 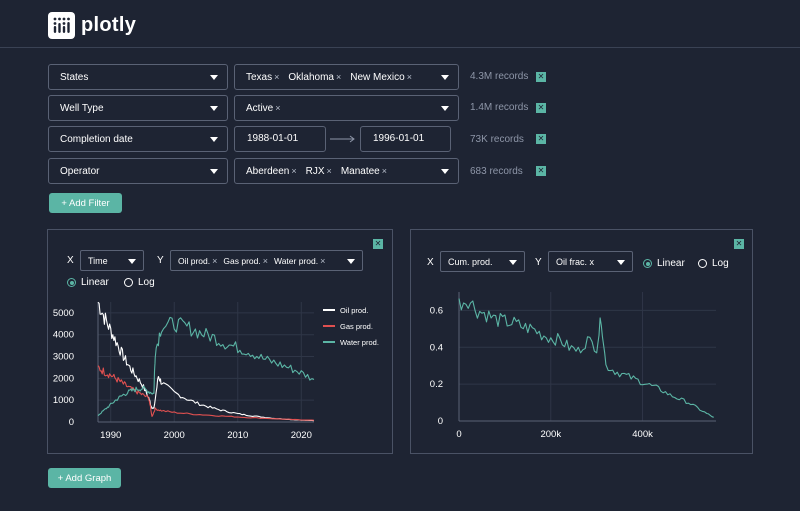 I want to click on series-line-oil-prod, so click(x=206, y=361).